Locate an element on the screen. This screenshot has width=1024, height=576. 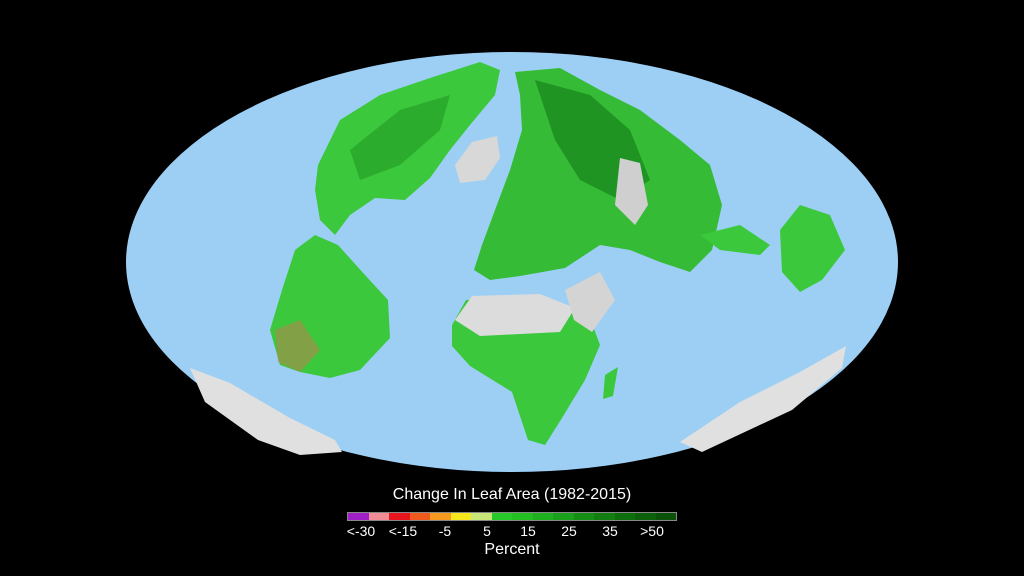
tick-label: -5 is located at coordinates (445, 531).